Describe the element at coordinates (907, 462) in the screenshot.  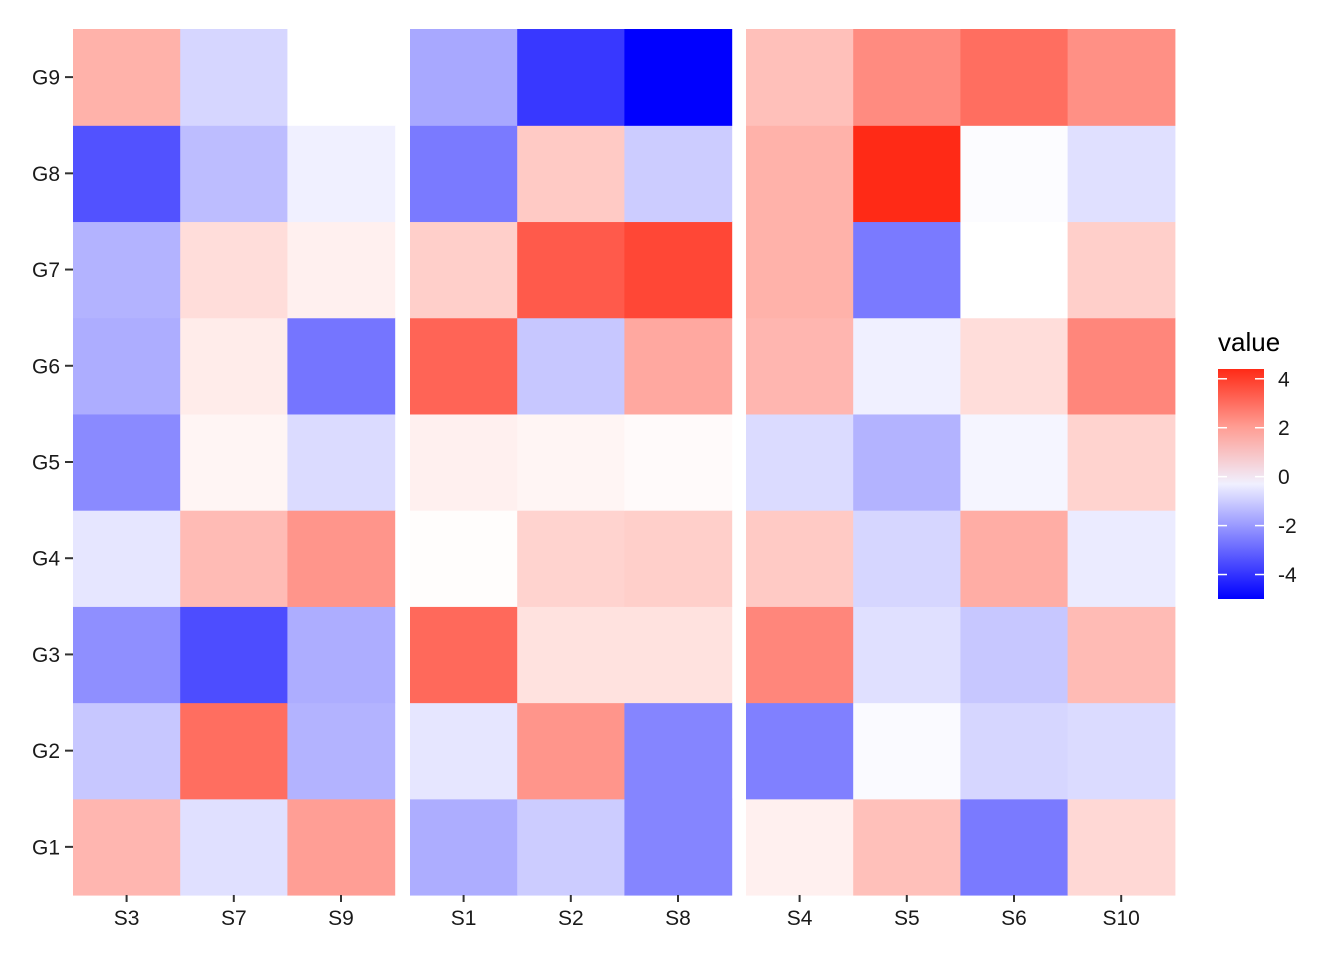
I see `heatmap-cell-G5-S5` at that location.